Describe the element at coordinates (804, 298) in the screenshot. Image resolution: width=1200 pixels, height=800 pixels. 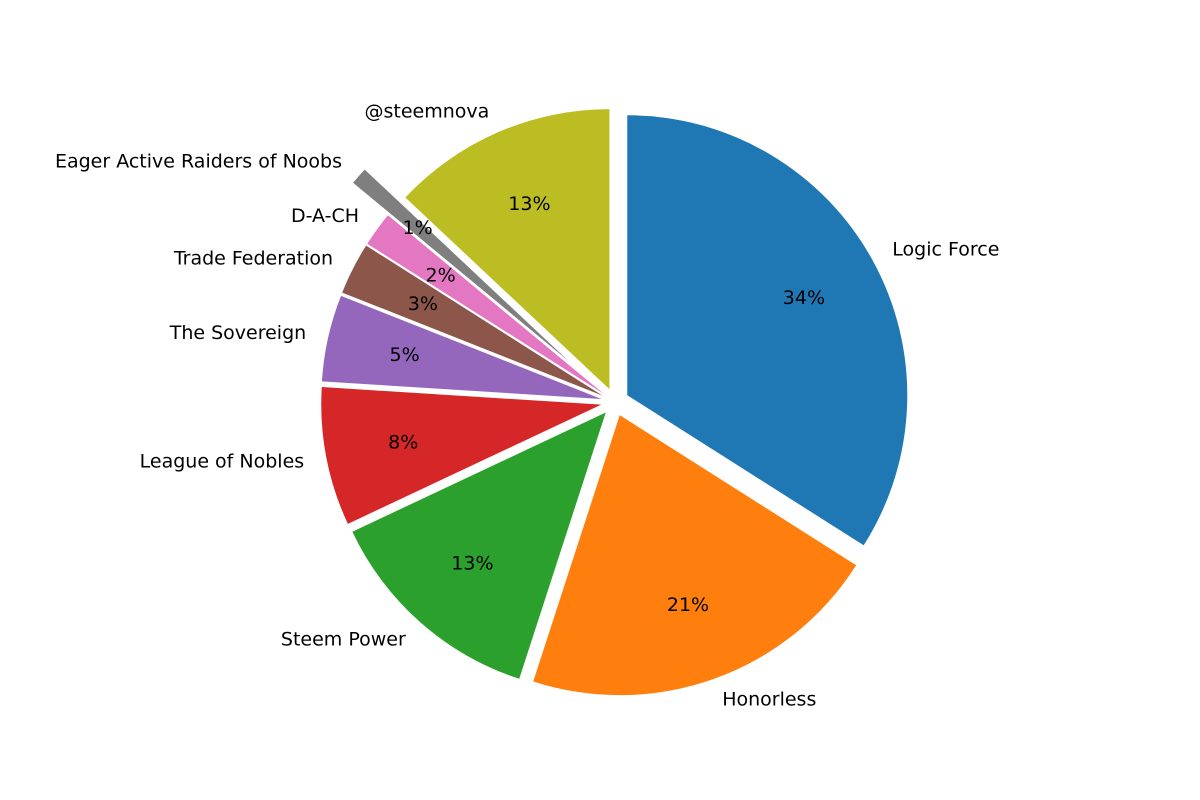
I see `pct-label-logic-force: 34%` at that location.